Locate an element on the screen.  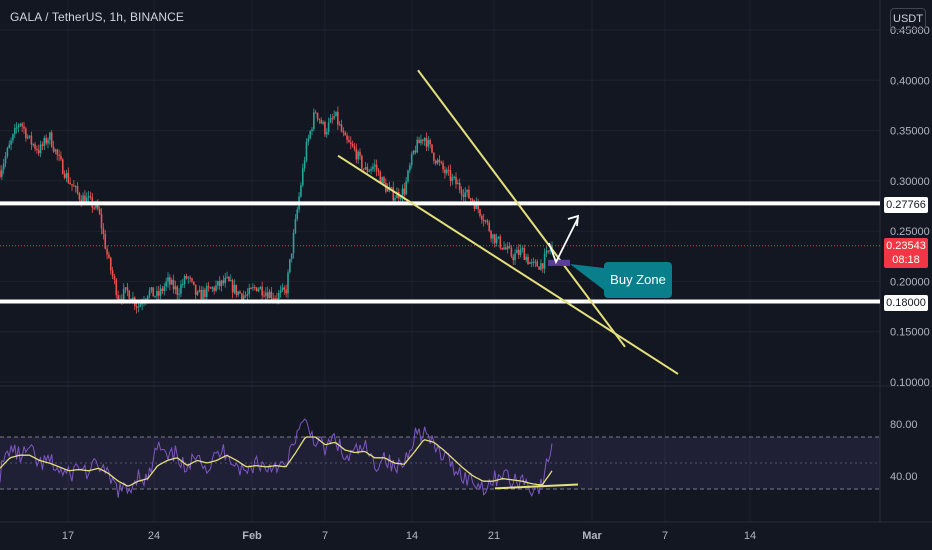
rsi-tick-label: 40.00 is located at coordinates (904, 477).